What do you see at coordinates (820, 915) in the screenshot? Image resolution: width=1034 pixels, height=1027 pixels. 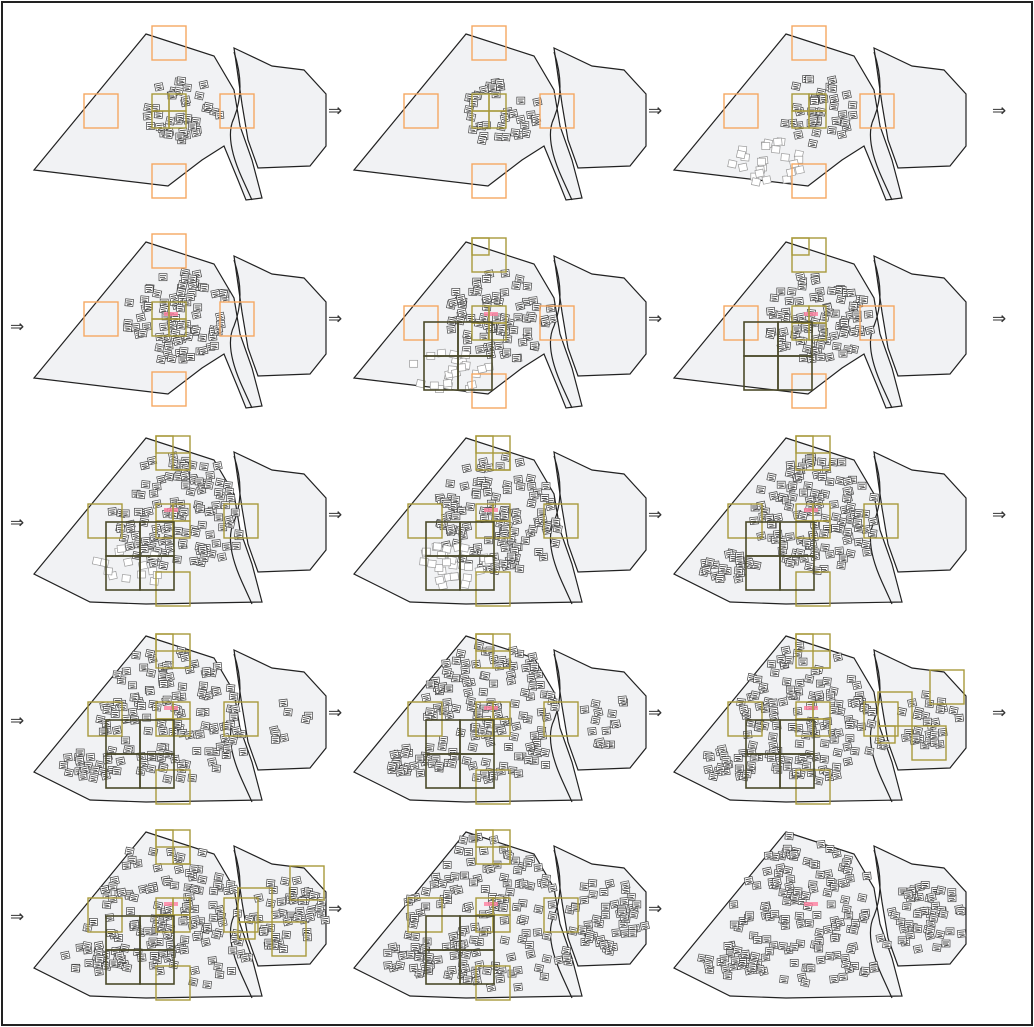 I see `diagram-panel` at bounding box center [820, 915].